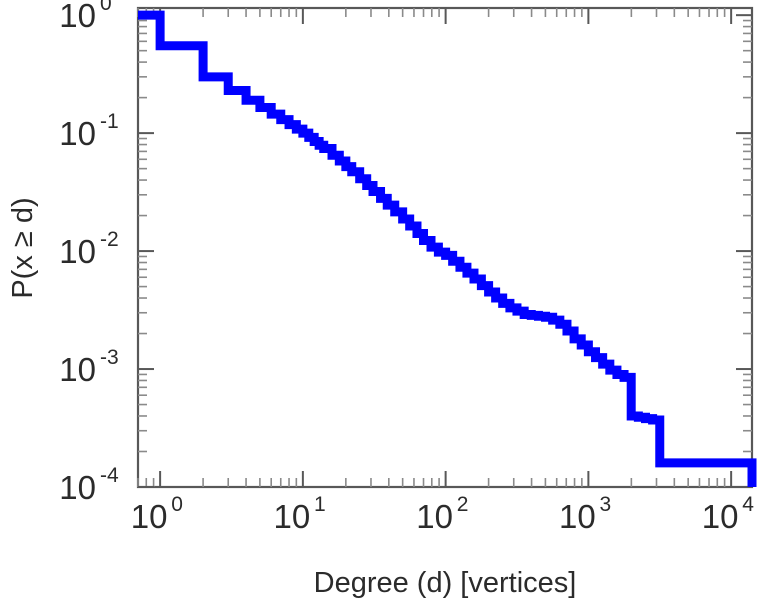 The height and width of the screenshot is (600, 775). I want to click on y-tick-exponent: -3, so click(109, 357).